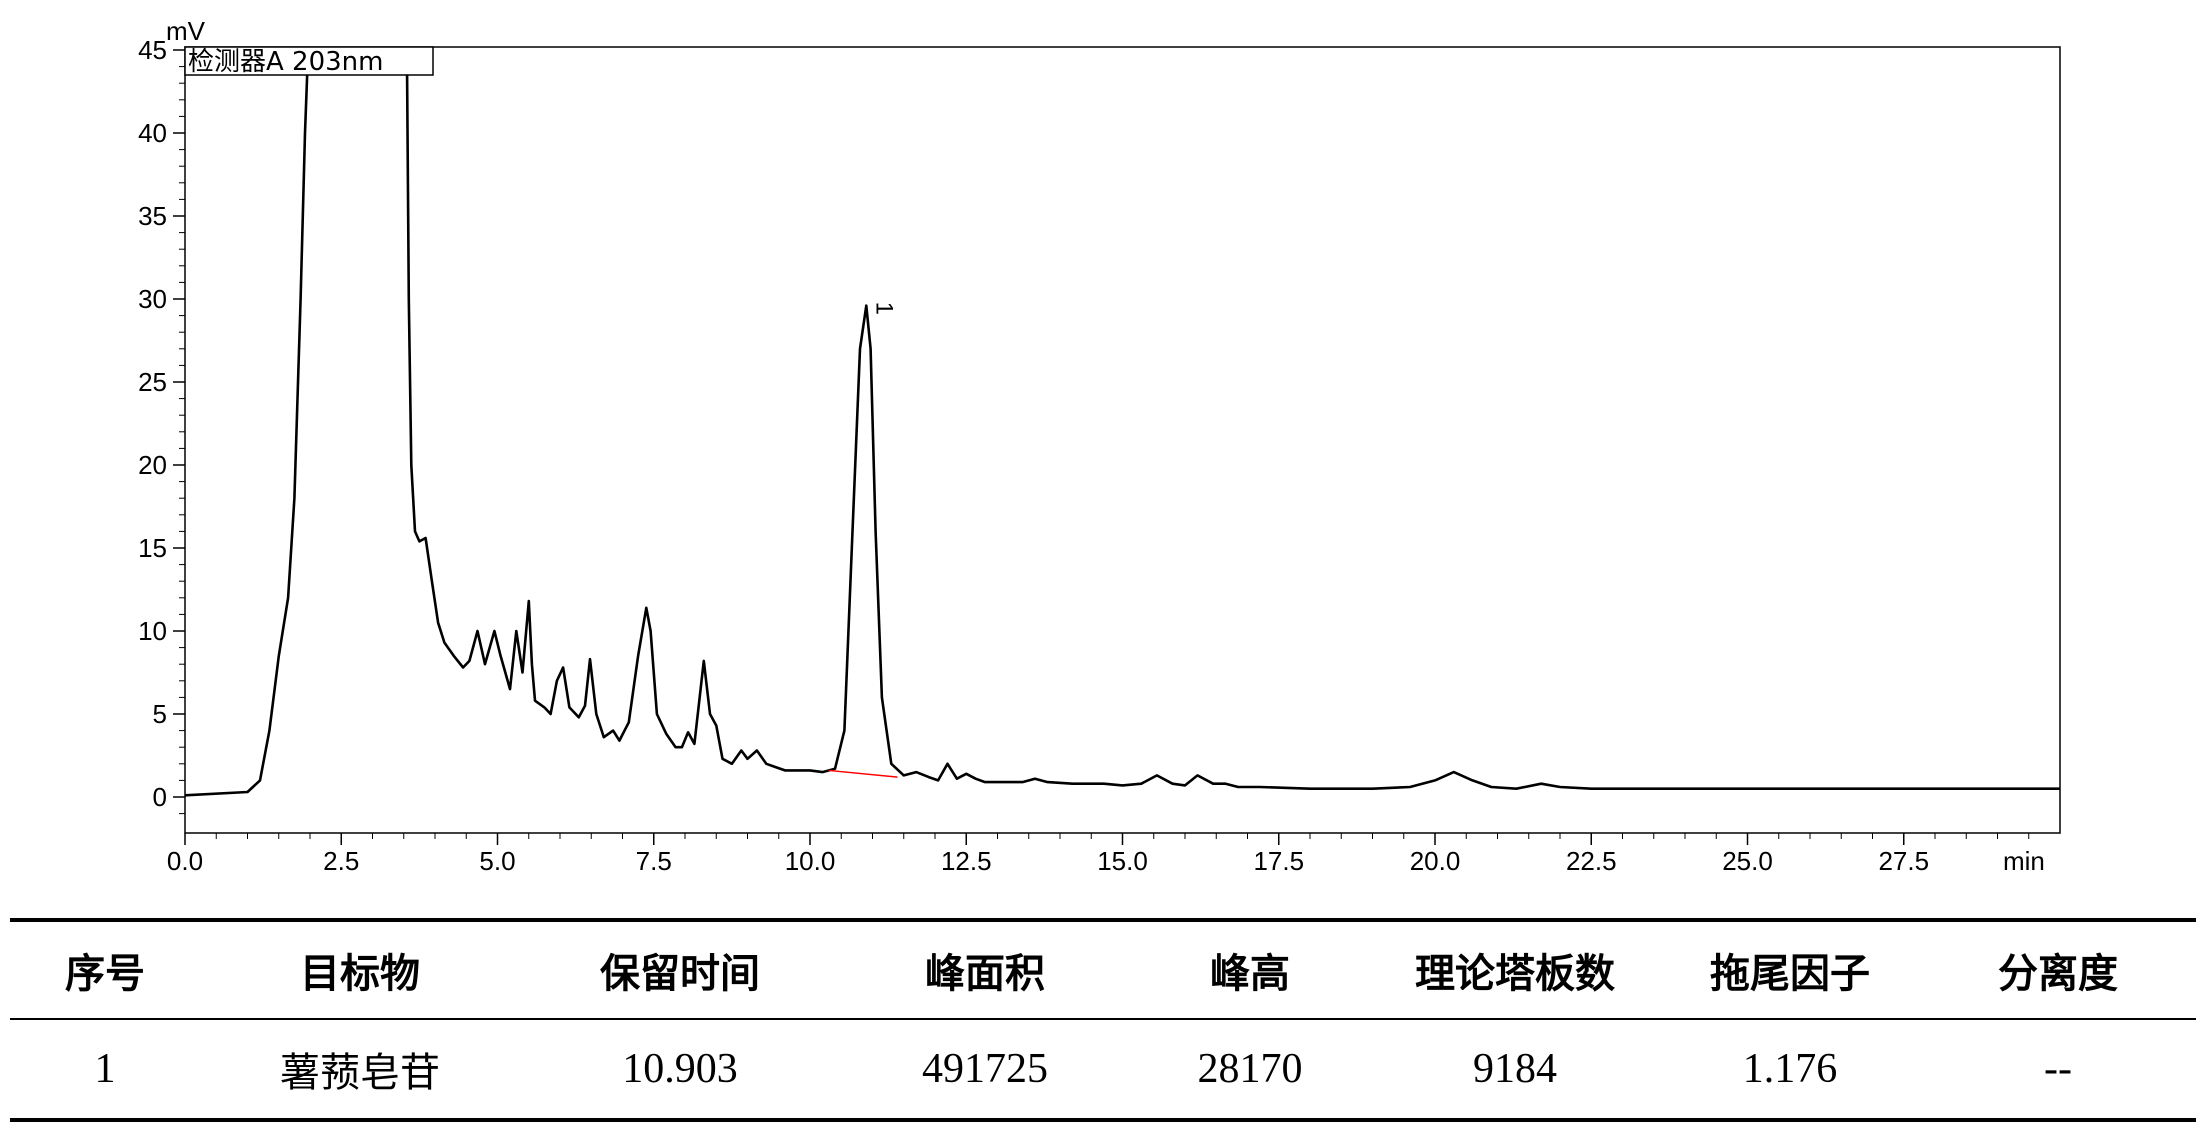 This screenshot has width=2200, height=1132. What do you see at coordinates (1790, 1069) in the screenshot?
I see `cell-tailing-factor: 1.176` at bounding box center [1790, 1069].